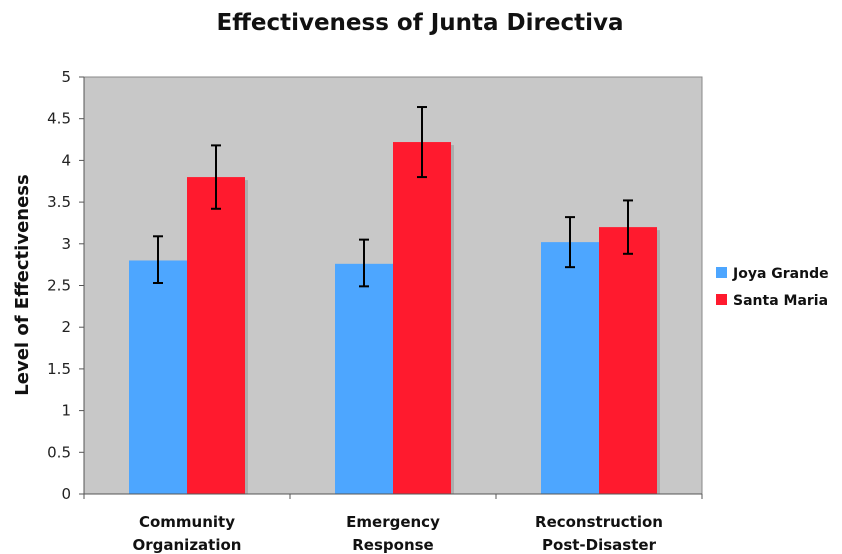  What do you see at coordinates (66, 494) in the screenshot?
I see `y-tick-label: 0` at bounding box center [66, 494].